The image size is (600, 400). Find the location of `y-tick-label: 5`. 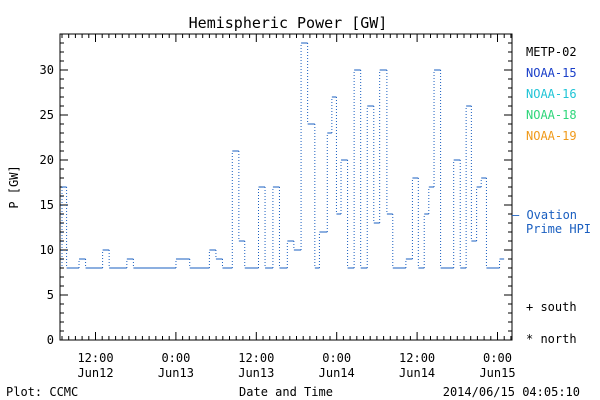

y-tick-label: 5 is located at coordinates (50, 295).